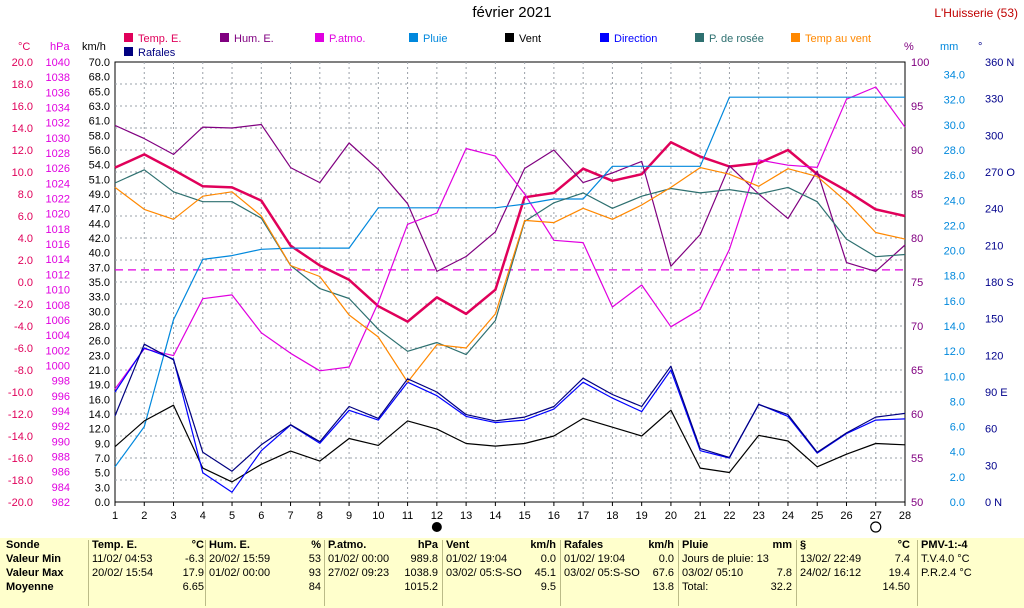 The height and width of the screenshot is (608, 1024). I want to click on temp-tick-label: -8.0, so click(23, 371).